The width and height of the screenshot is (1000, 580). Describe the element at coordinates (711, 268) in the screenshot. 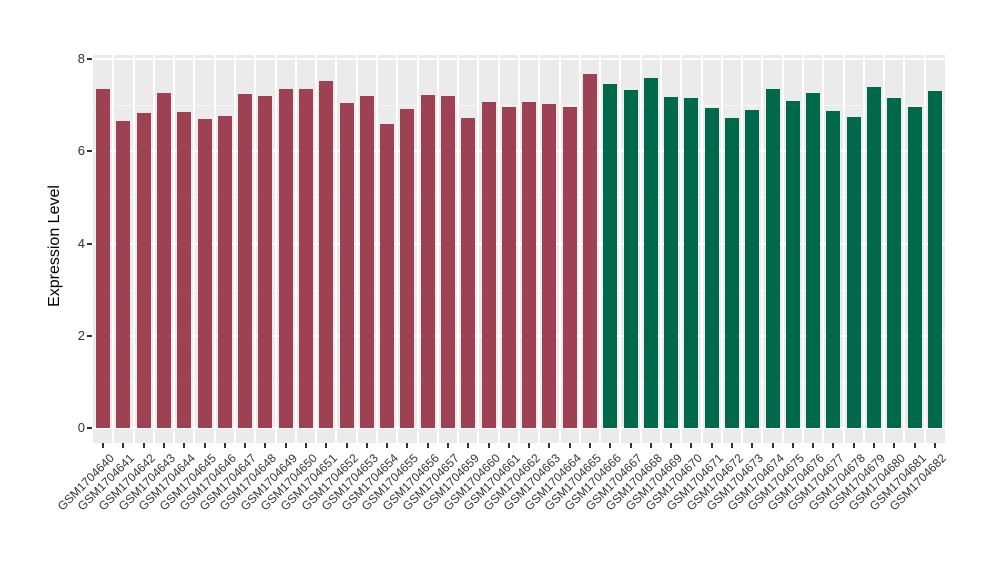

I see `bar-GSM1704671` at that location.